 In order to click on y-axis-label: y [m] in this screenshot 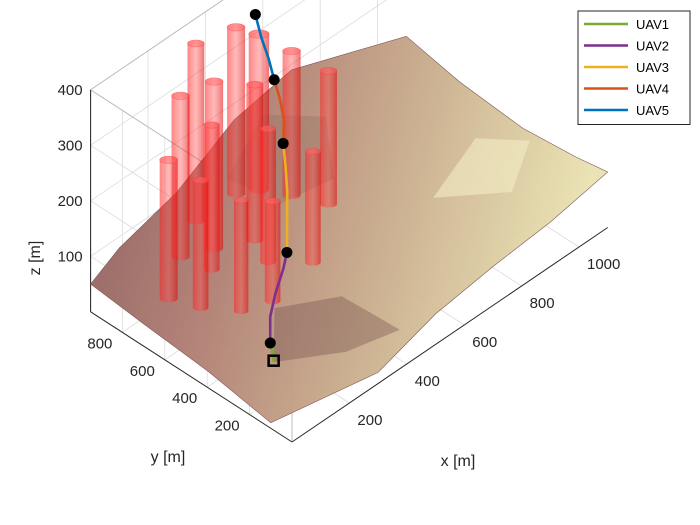, I will do `click(168, 457)`.